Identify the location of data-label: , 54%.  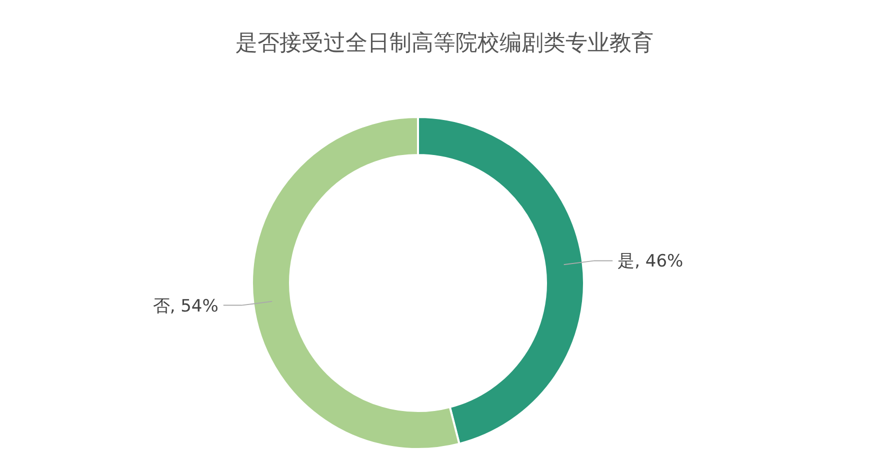
(194, 306).